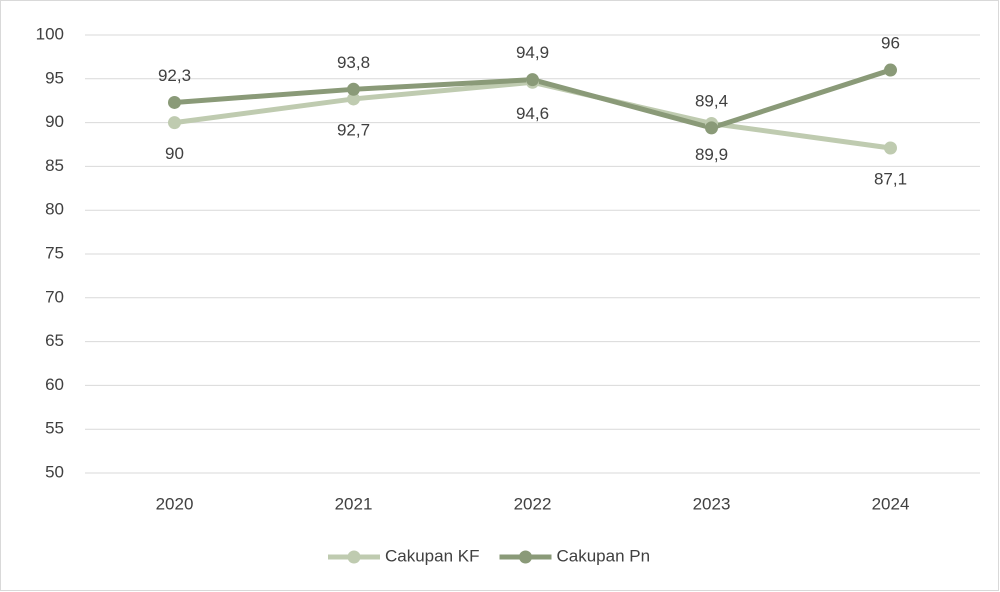 This screenshot has height=592, width=1000. I want to click on data-label: 93,8, so click(353, 62).